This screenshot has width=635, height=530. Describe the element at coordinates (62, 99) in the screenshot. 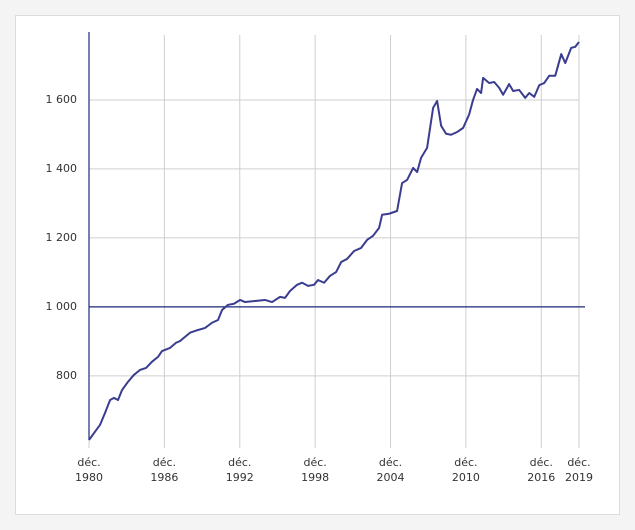

I see `y-tick-label: 1 600` at that location.